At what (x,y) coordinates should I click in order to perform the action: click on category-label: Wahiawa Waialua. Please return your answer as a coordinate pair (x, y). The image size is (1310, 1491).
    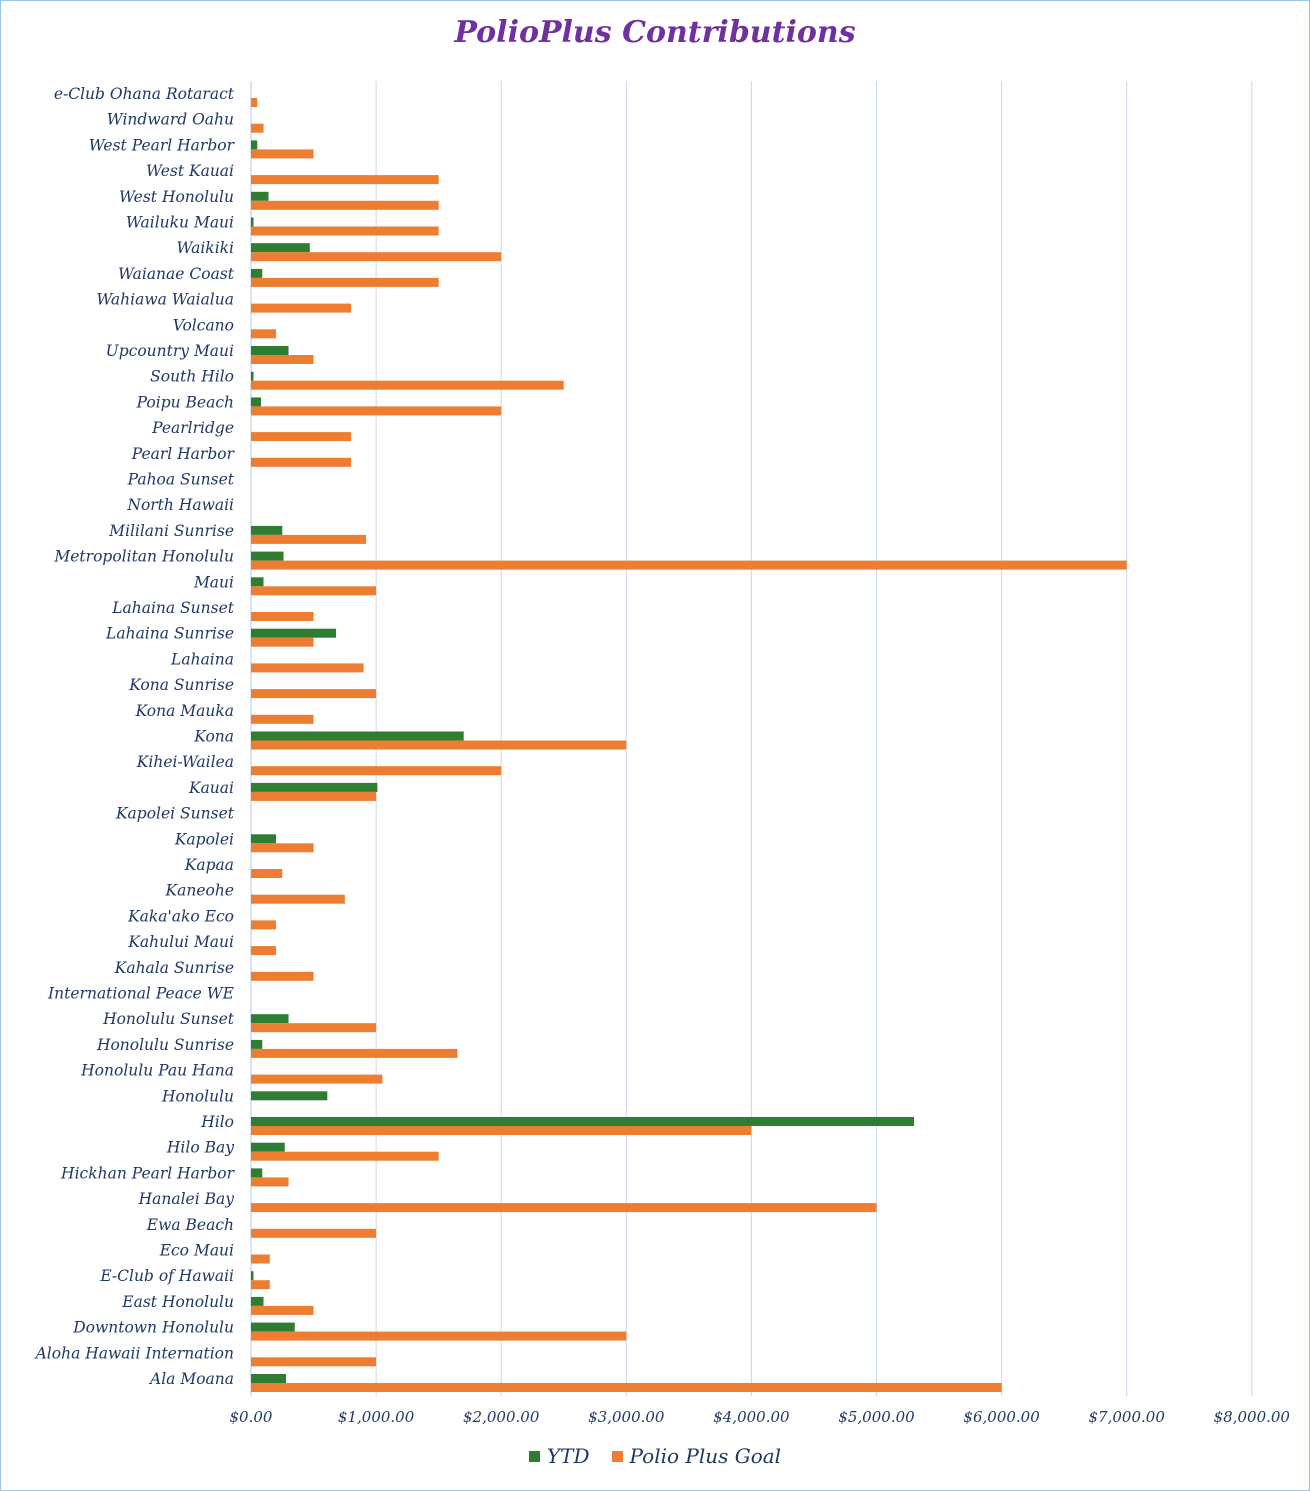
    Looking at the image, I should click on (165, 300).